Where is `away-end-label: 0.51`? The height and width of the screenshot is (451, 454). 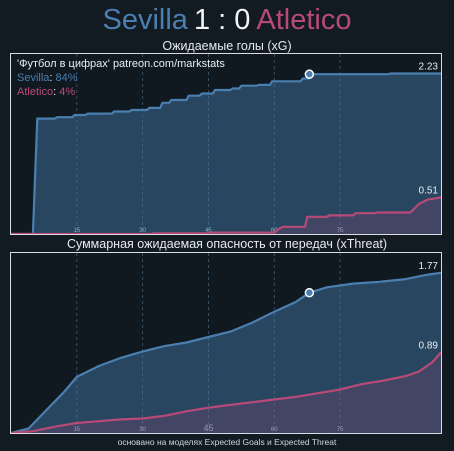
away-end-label: 0.51 is located at coordinates (429, 190).